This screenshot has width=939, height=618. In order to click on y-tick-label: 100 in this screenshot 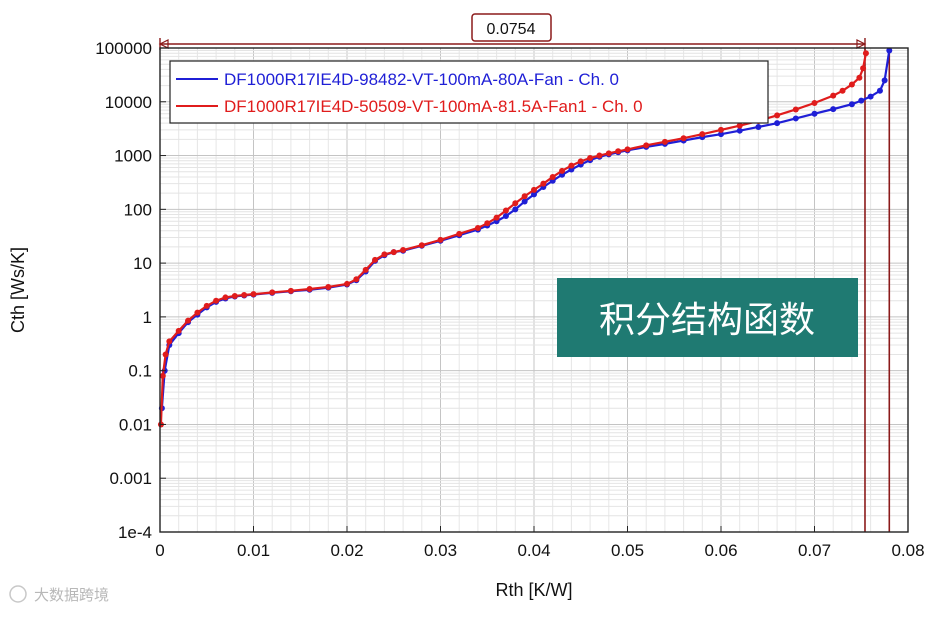, I will do `click(138, 209)`.